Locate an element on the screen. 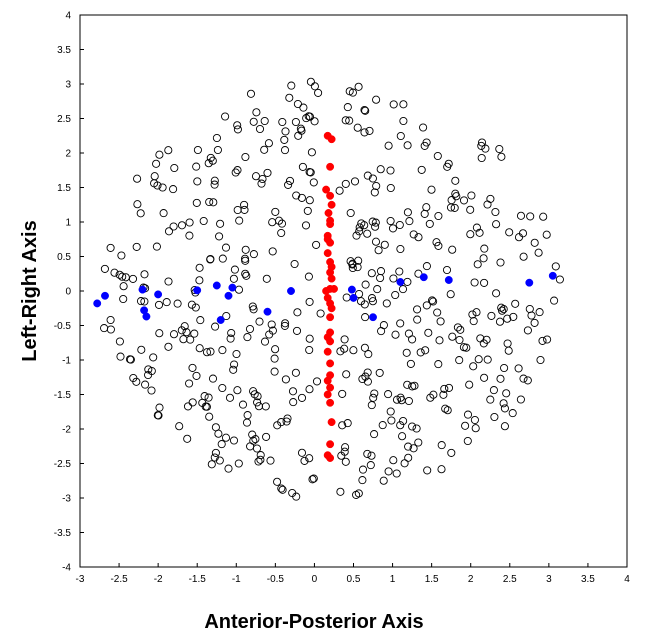 The height and width of the screenshot is (642, 652). x-tick-label: 1 is located at coordinates (393, 579).